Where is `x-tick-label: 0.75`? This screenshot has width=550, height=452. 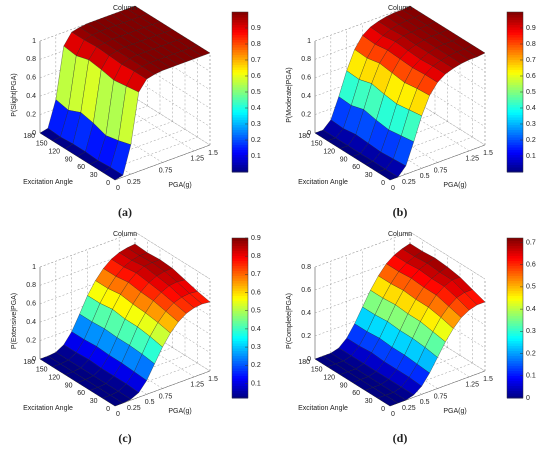 x-tick-label: 0.75 is located at coordinates (166, 396).